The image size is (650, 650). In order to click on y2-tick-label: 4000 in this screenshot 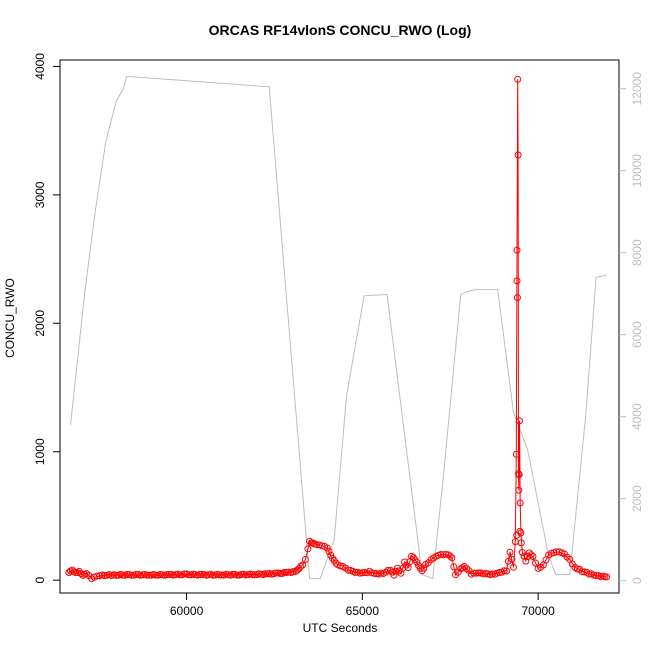, I will do `click(637, 416)`.